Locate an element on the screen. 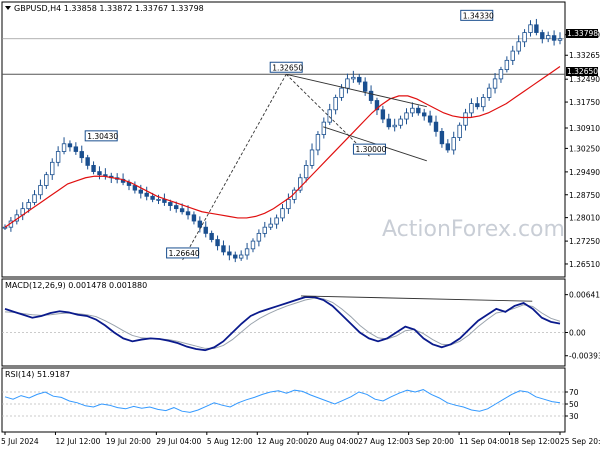 The height and width of the screenshot is (450, 600). level-tag-label: 1.32650 is located at coordinates (582, 71).